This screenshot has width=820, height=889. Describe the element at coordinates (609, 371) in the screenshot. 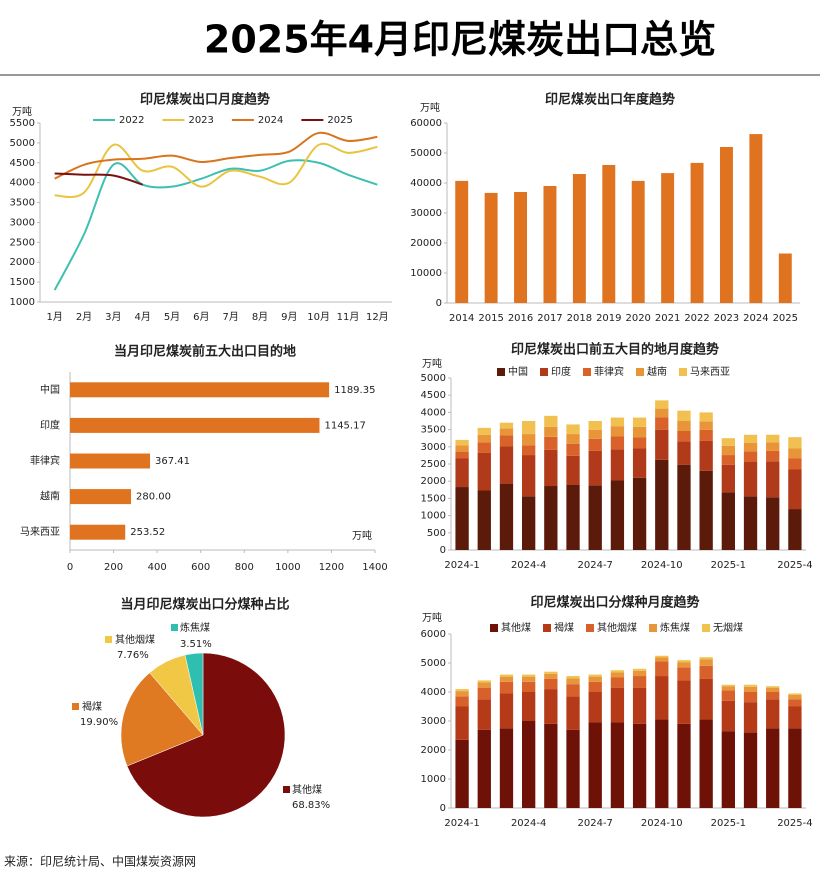

I see `legend-label: 菲律宾` at that location.